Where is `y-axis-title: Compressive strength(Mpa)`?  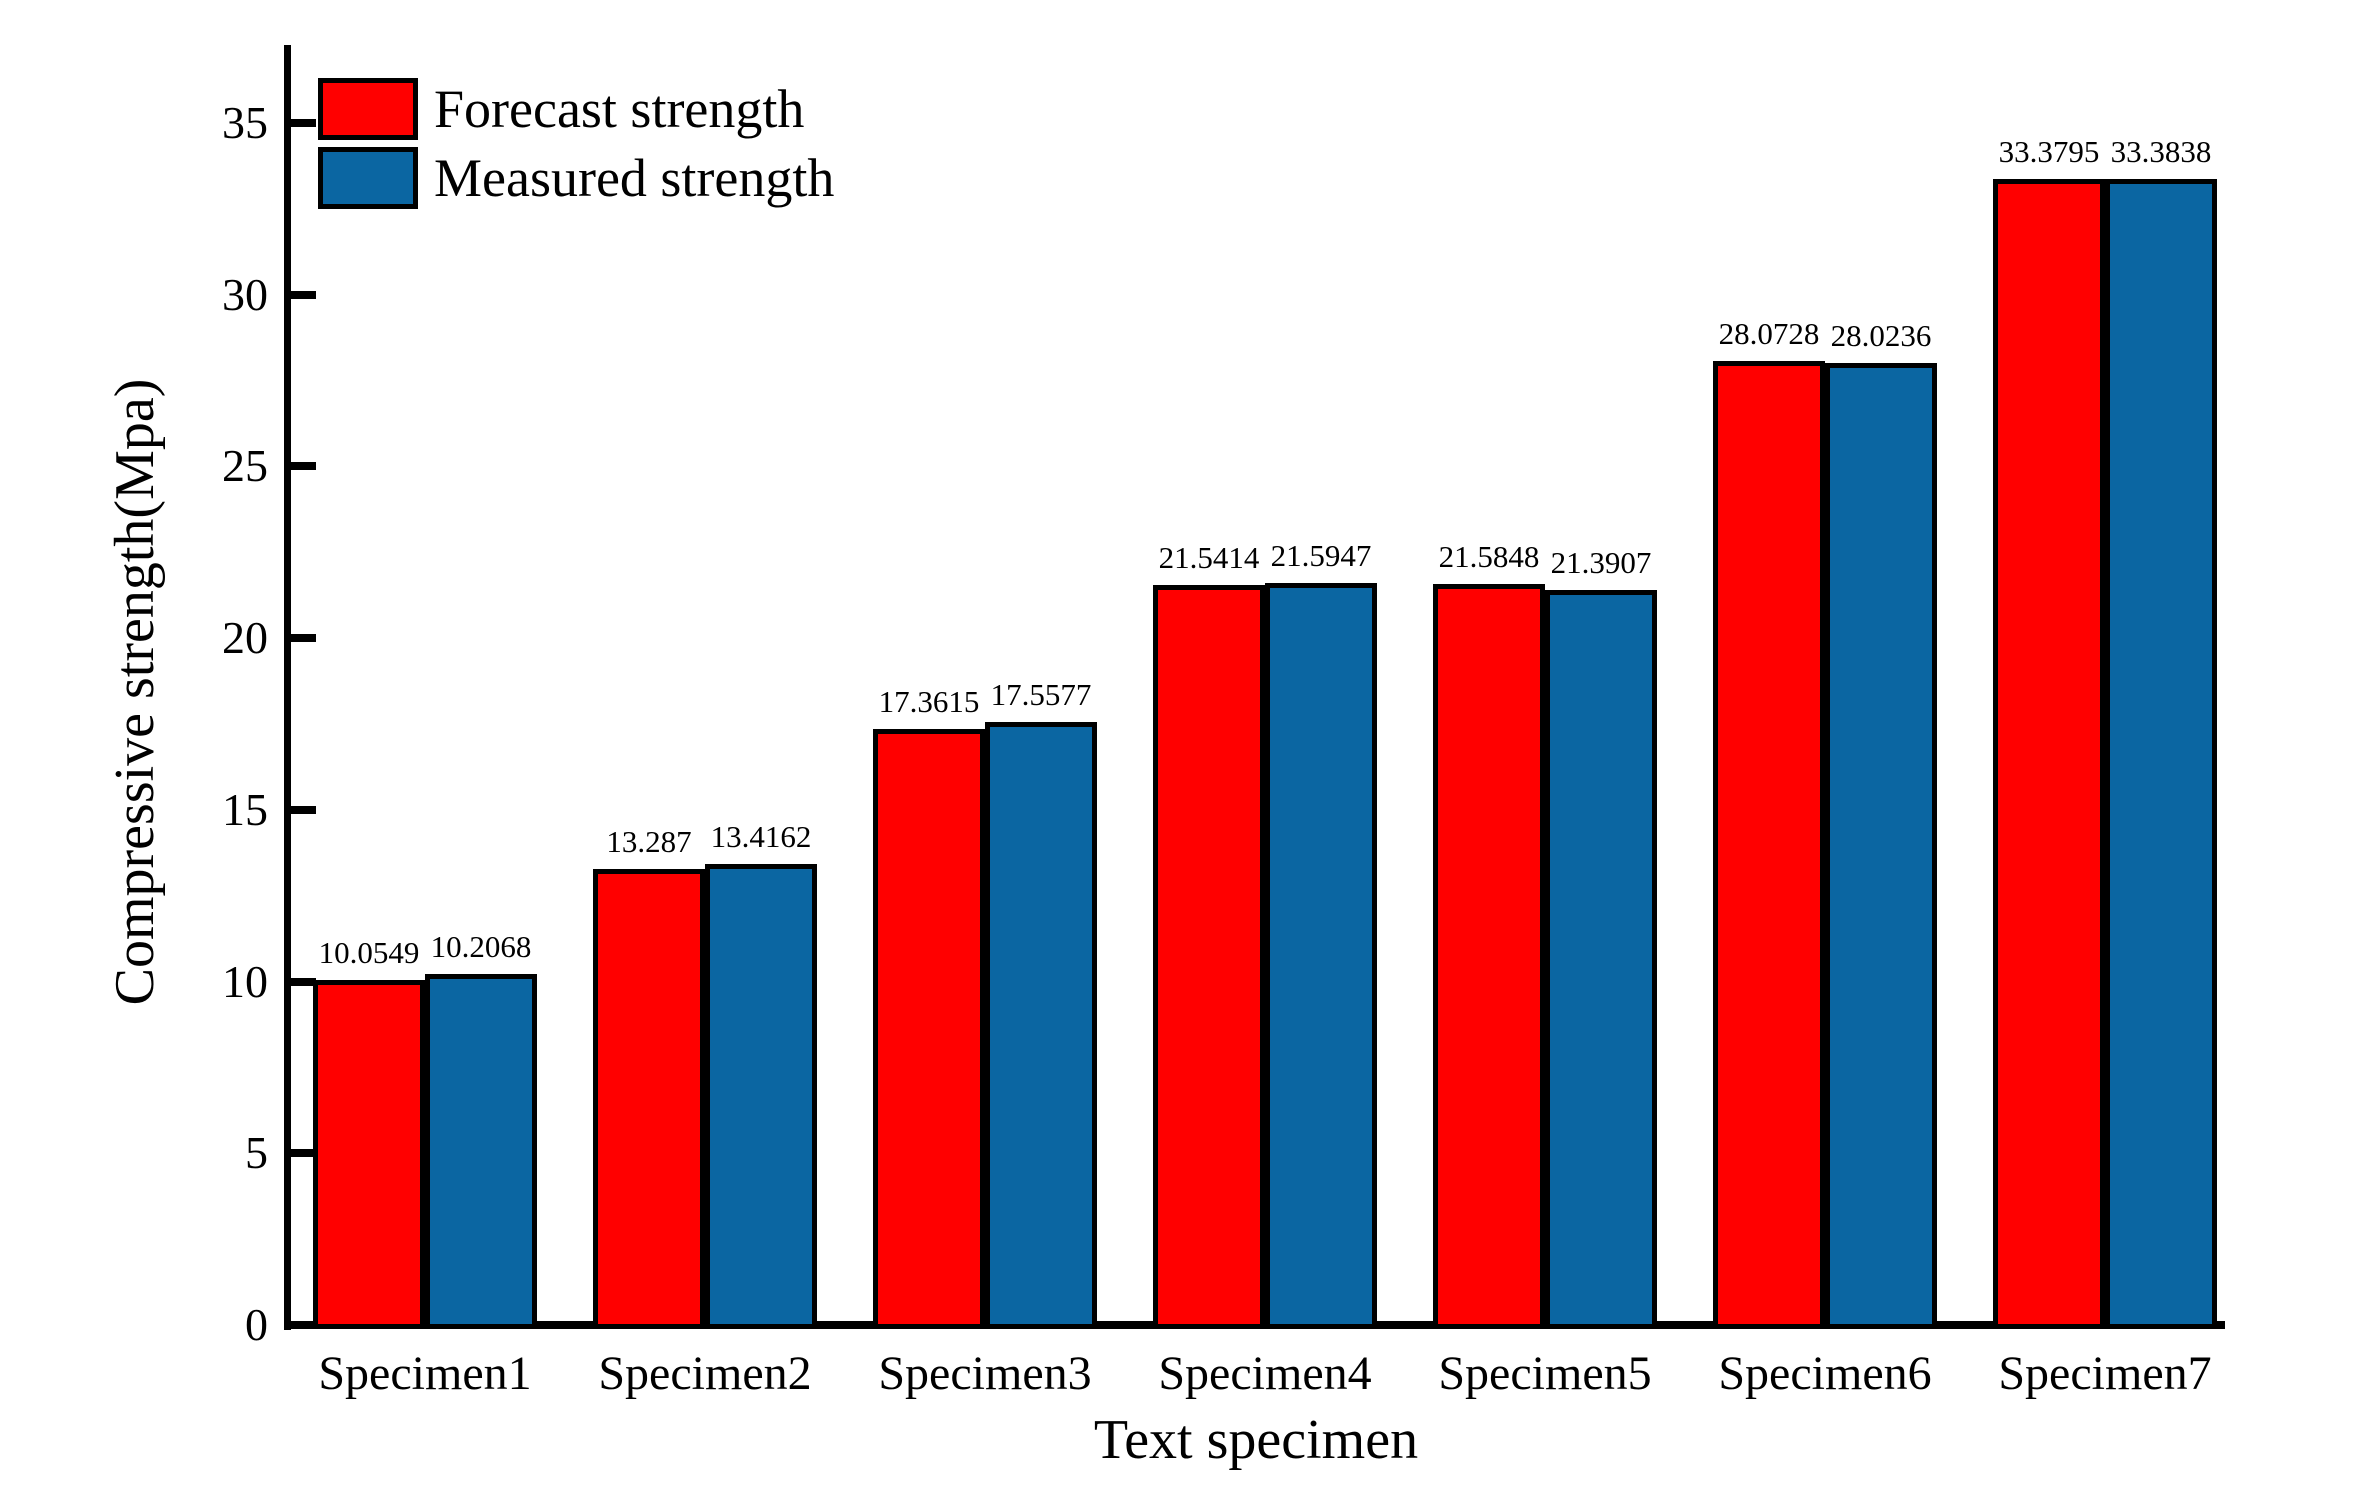
y-axis-title: Compressive strength(Mpa) is located at coordinates (135, 692).